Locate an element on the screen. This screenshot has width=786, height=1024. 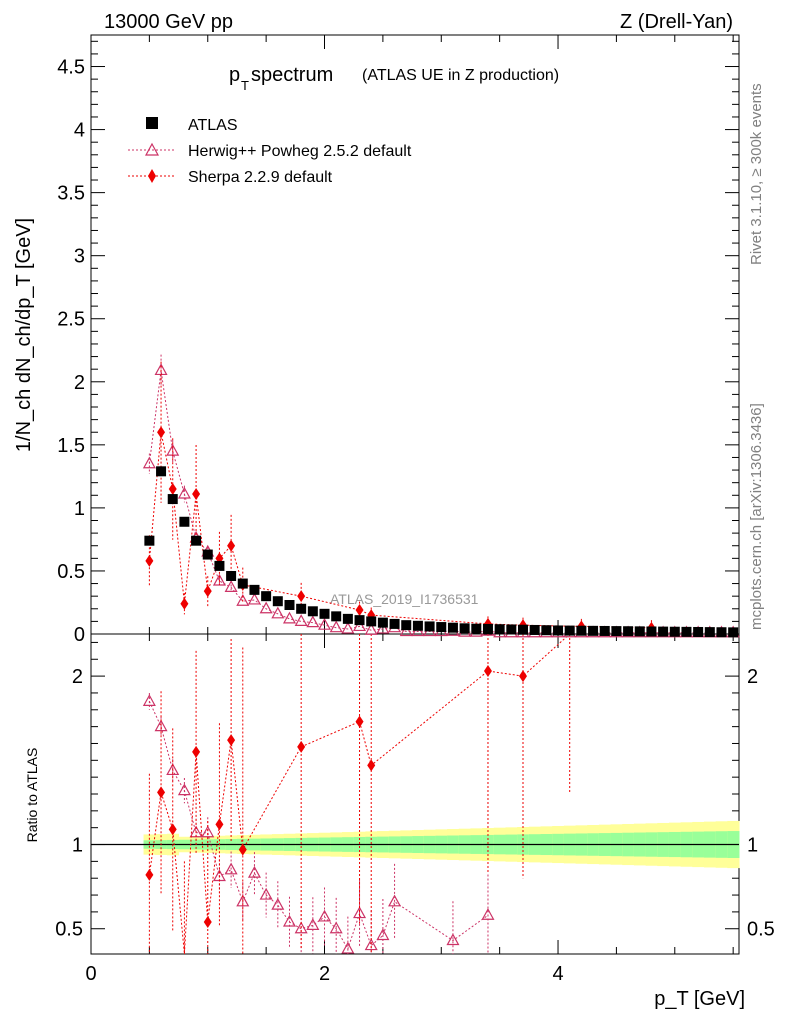
main-y-tick-label: 1.5 is located at coordinates (71, 446).